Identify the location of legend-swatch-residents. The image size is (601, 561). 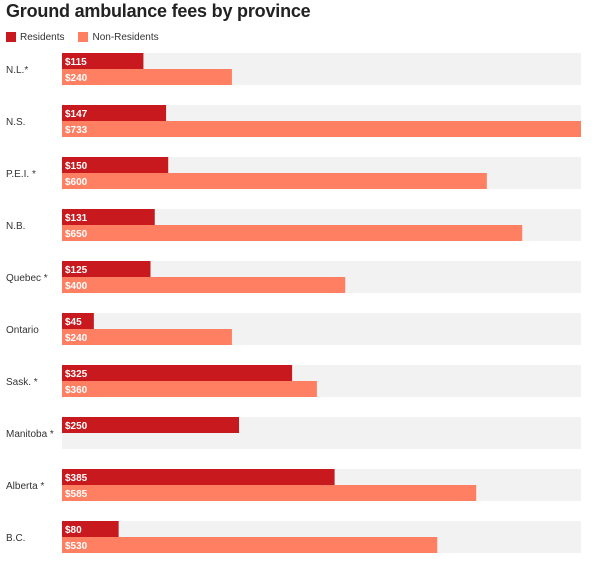
(11, 37).